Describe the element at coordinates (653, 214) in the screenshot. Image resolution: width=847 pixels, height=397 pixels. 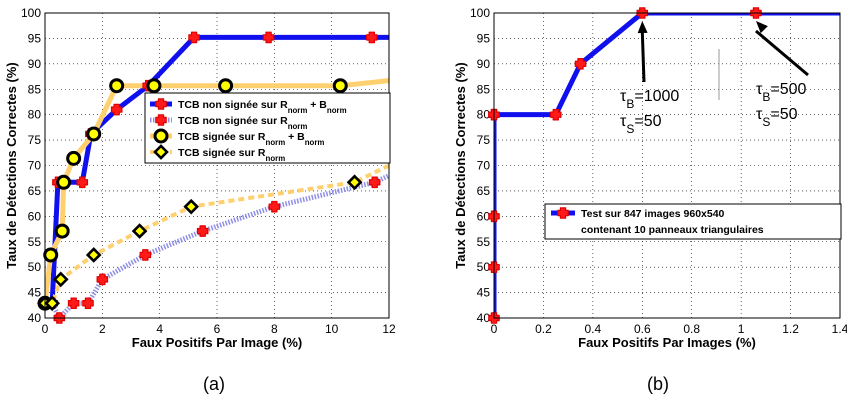
I see `legend-label-line1: Test sur 847 images 960x540` at that location.